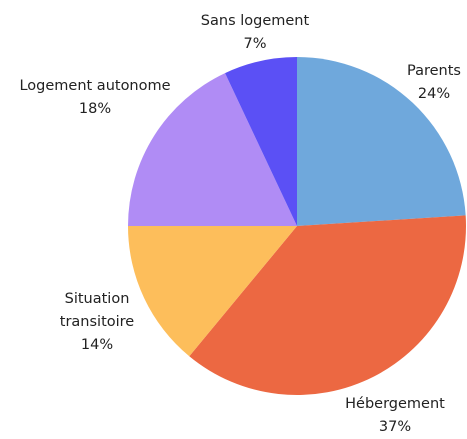  Describe the element at coordinates (255, 44) in the screenshot. I see `value-label: 7%` at that location.